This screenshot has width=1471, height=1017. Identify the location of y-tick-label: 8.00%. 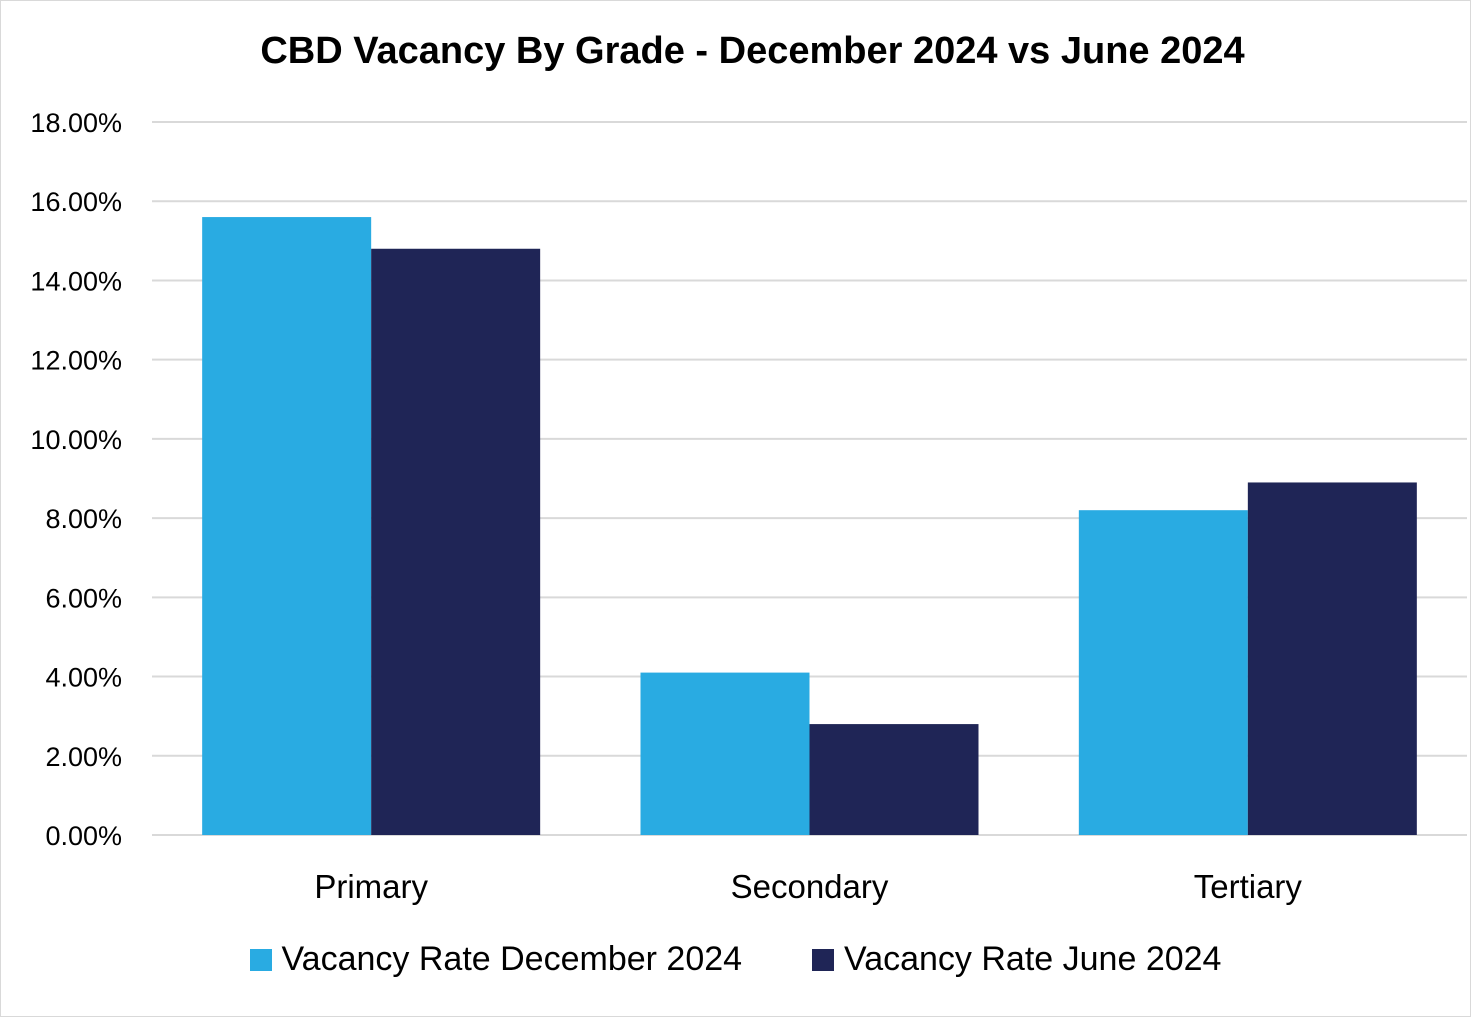
(83, 519).